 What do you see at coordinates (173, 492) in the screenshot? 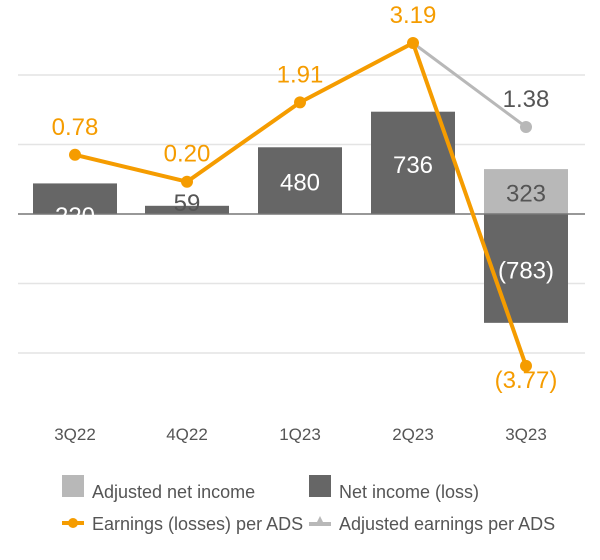
I see `legend-label-adjusted-net-income: Adjusted net income` at bounding box center [173, 492].